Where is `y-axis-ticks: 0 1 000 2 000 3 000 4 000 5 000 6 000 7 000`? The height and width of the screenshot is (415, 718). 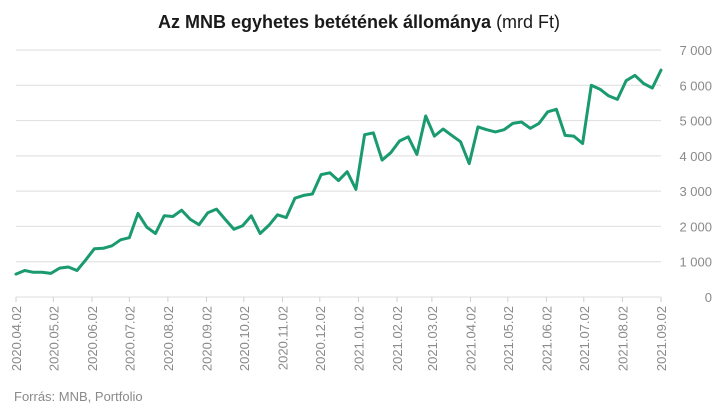 y-axis-ticks: 0 1 000 2 000 3 000 4 000 5 000 6 000 7 000 is located at coordinates (695, 174).